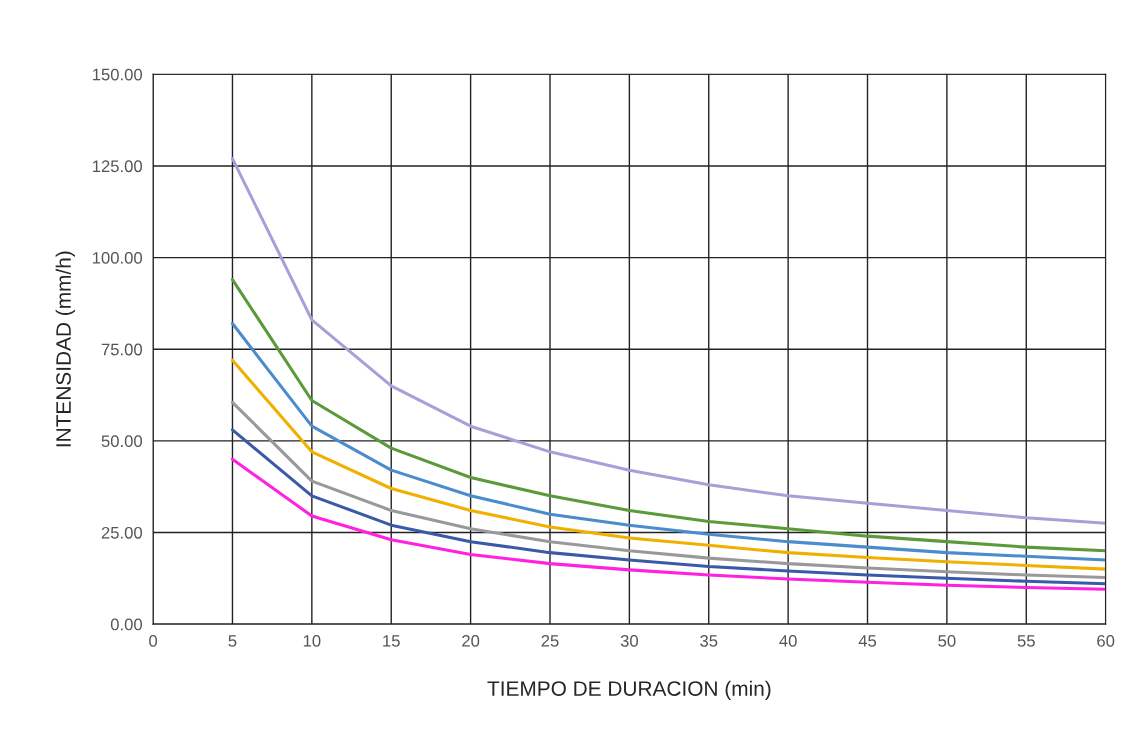  I want to click on y-tick-label: 100.00, so click(117, 257).